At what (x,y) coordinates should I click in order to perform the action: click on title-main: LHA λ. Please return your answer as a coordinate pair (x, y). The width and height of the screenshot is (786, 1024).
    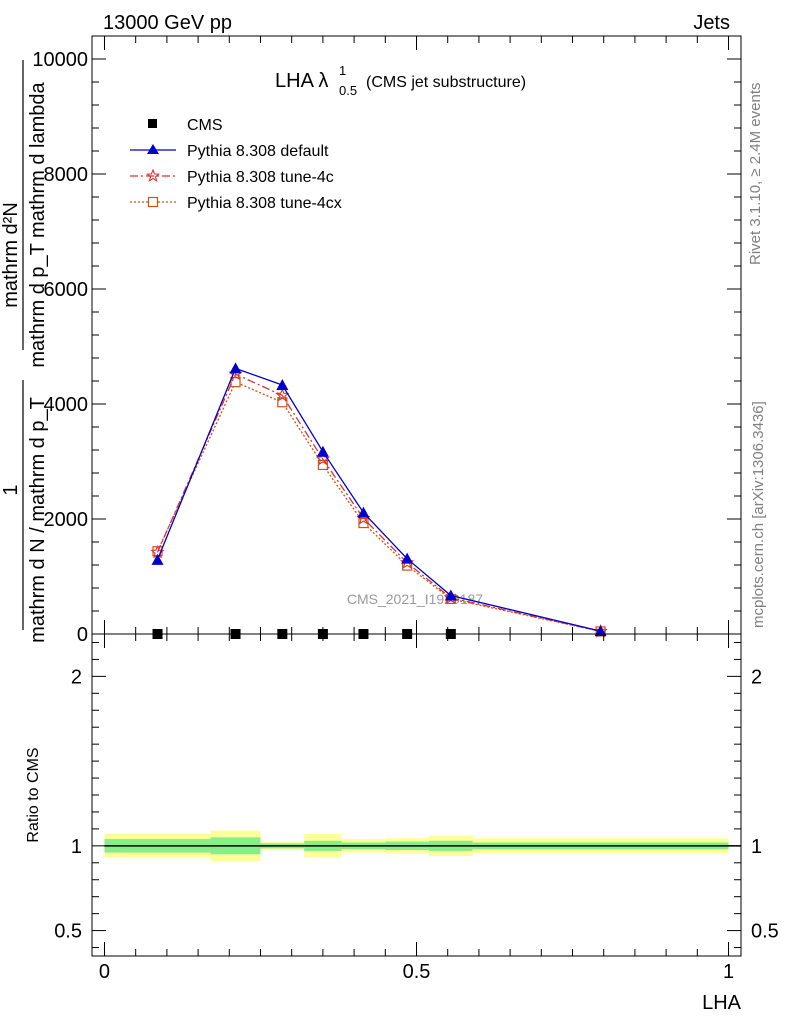
    Looking at the image, I should click on (301, 81).